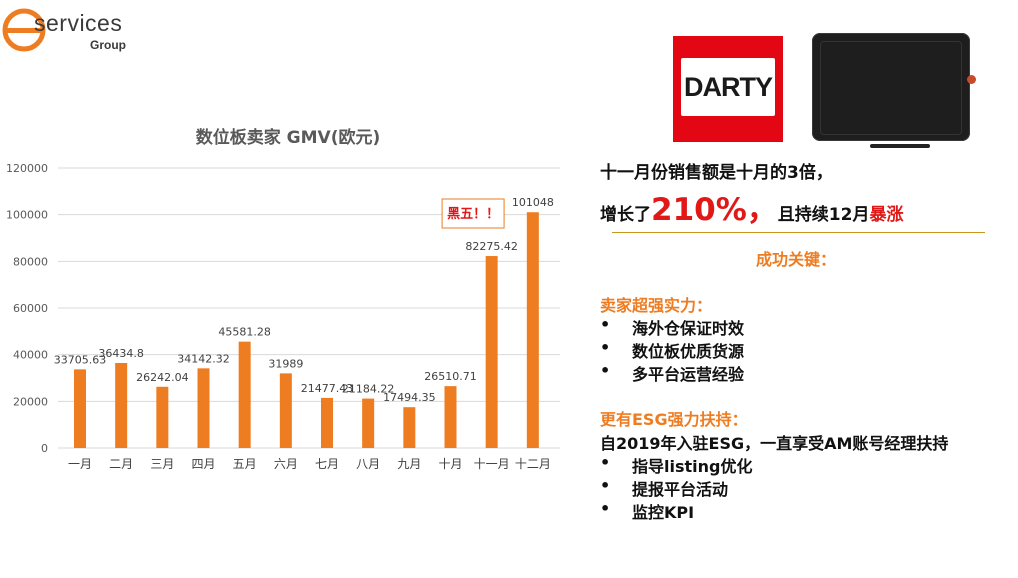 The width and height of the screenshot is (1018, 578). Describe the element at coordinates (796, 259) in the screenshot. I see `success-key-heading: 成功关键：` at that location.